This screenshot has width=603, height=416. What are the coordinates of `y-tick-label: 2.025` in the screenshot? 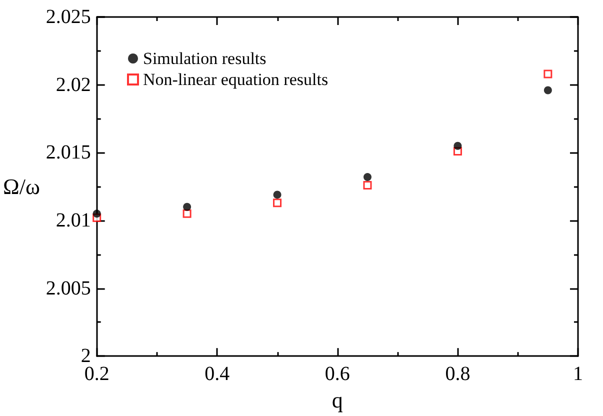 It's located at (68, 17).